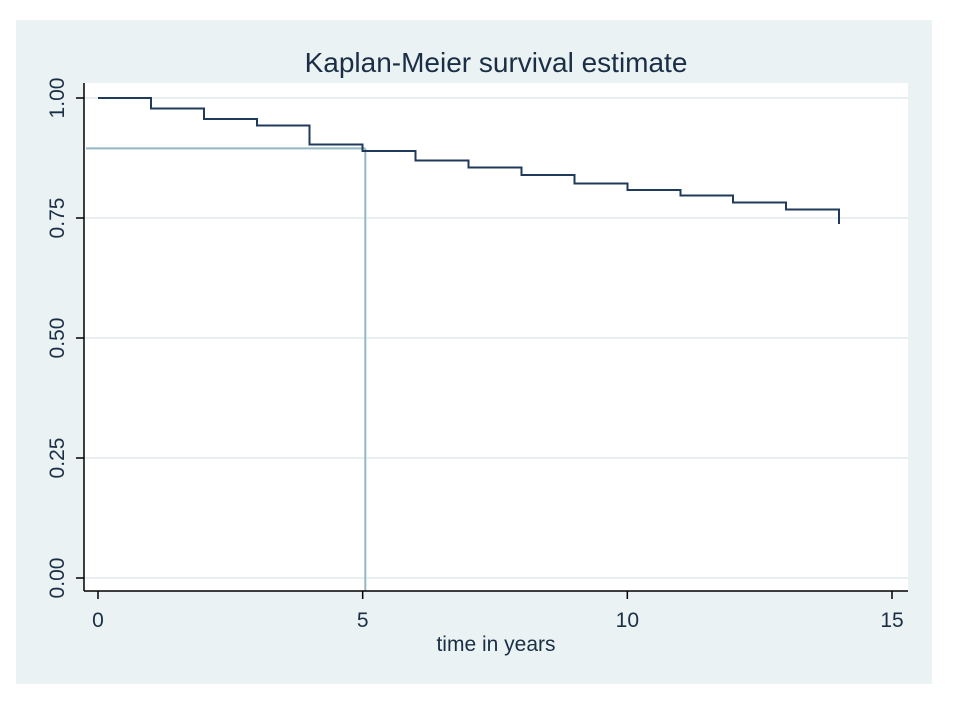 The image size is (960, 725). Describe the element at coordinates (627, 620) in the screenshot. I see `x-tick-label-2: 10` at that location.